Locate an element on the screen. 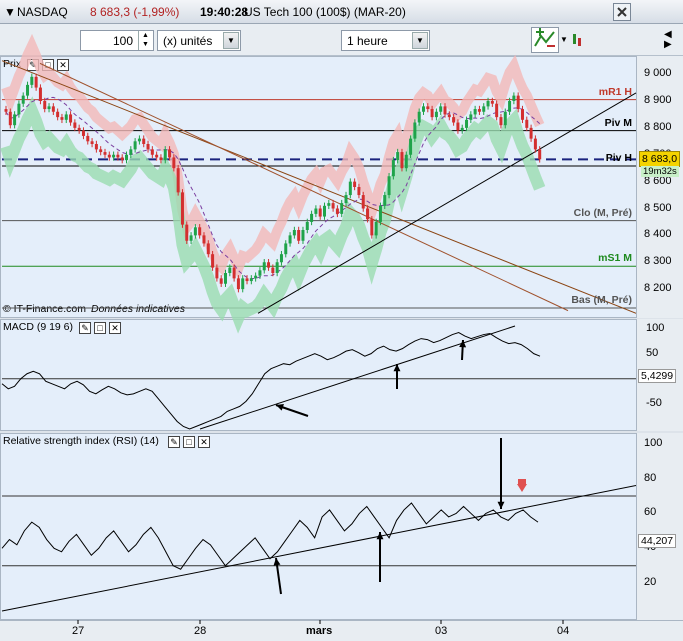  quantity-value: 100 is located at coordinates (122, 41).